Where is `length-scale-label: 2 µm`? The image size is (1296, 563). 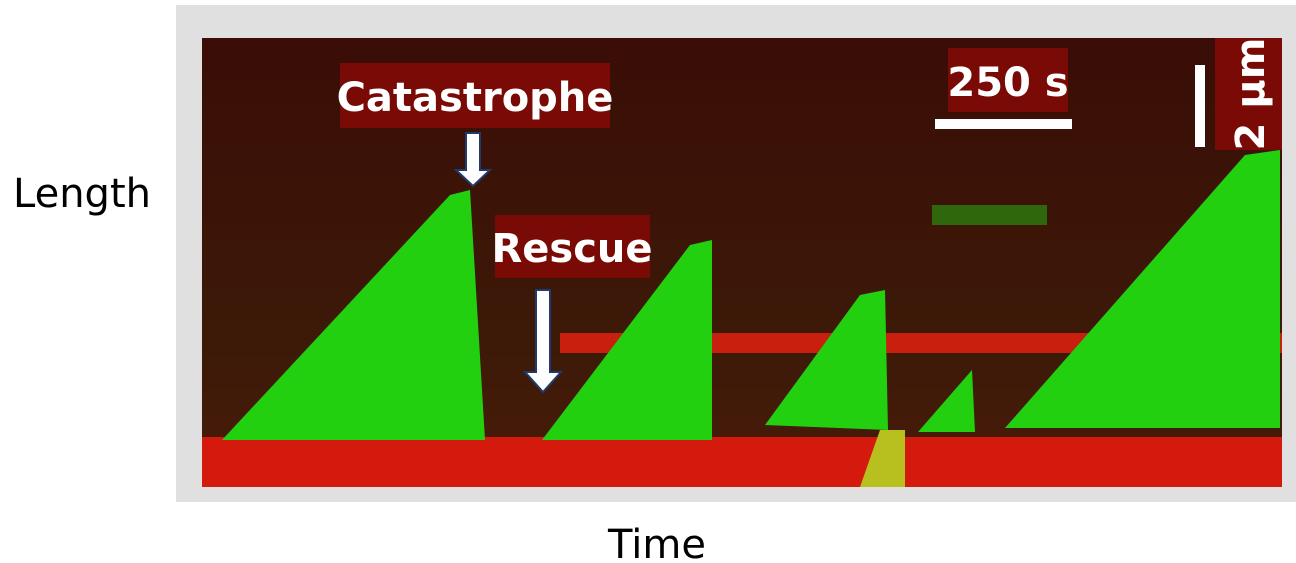
length-scale-label: 2 µm is located at coordinates (1251, 94).